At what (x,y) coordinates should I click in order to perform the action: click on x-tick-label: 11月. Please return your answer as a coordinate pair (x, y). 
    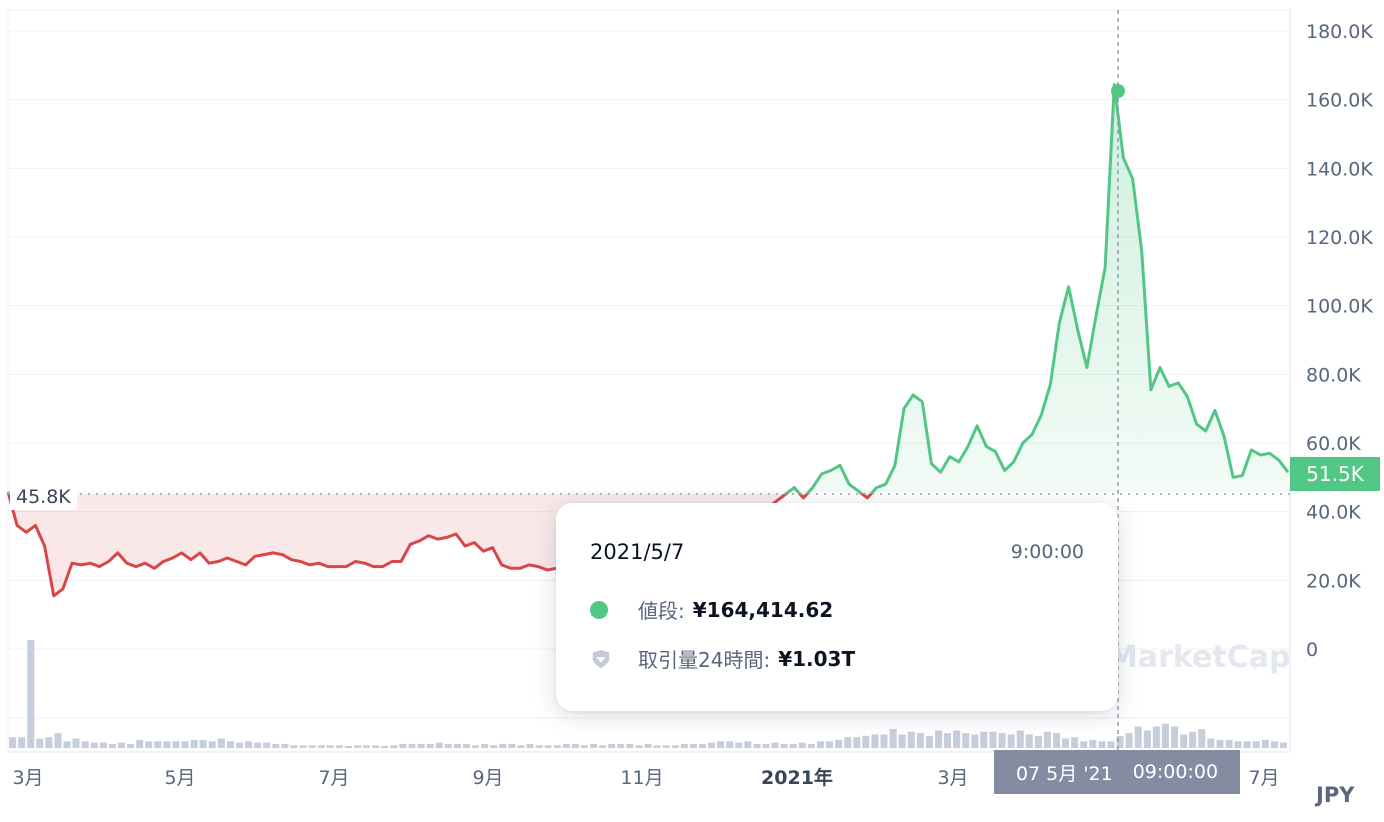
    Looking at the image, I should click on (641, 778).